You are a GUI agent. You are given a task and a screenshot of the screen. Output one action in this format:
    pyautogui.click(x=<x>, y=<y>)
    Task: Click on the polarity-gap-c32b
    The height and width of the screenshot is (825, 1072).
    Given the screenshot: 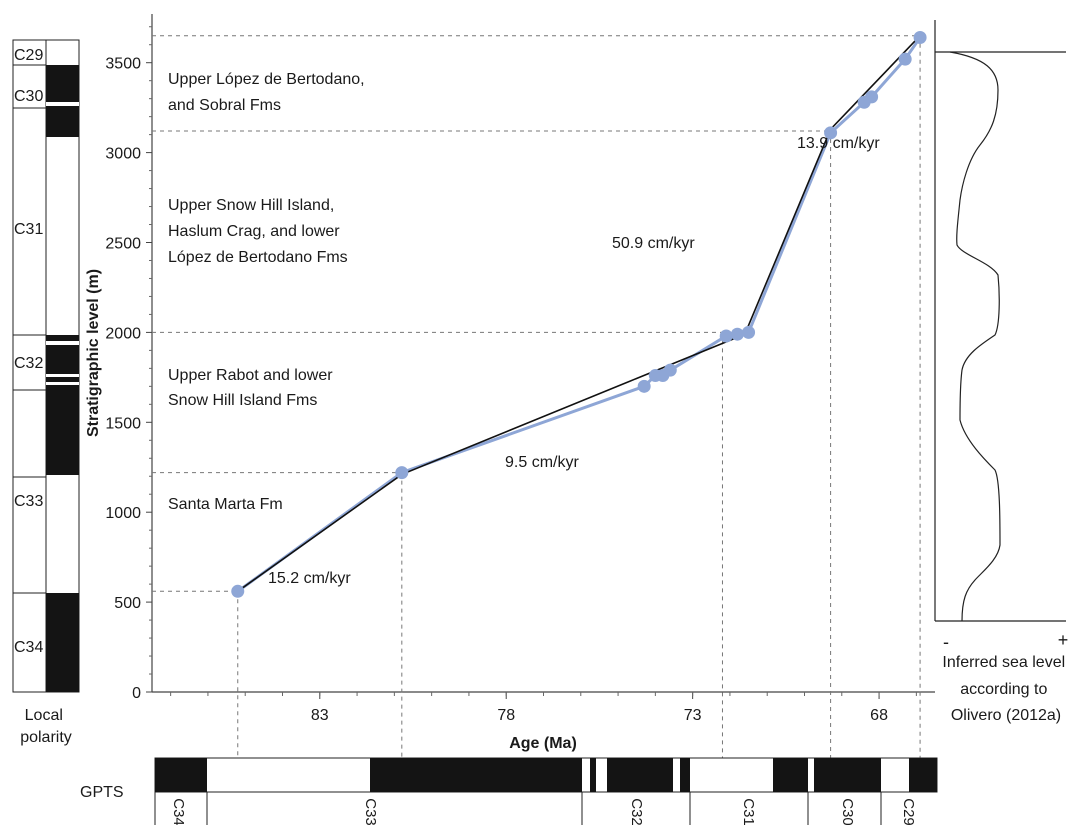 What is the action you would take?
    pyautogui.click(x=62, y=375)
    